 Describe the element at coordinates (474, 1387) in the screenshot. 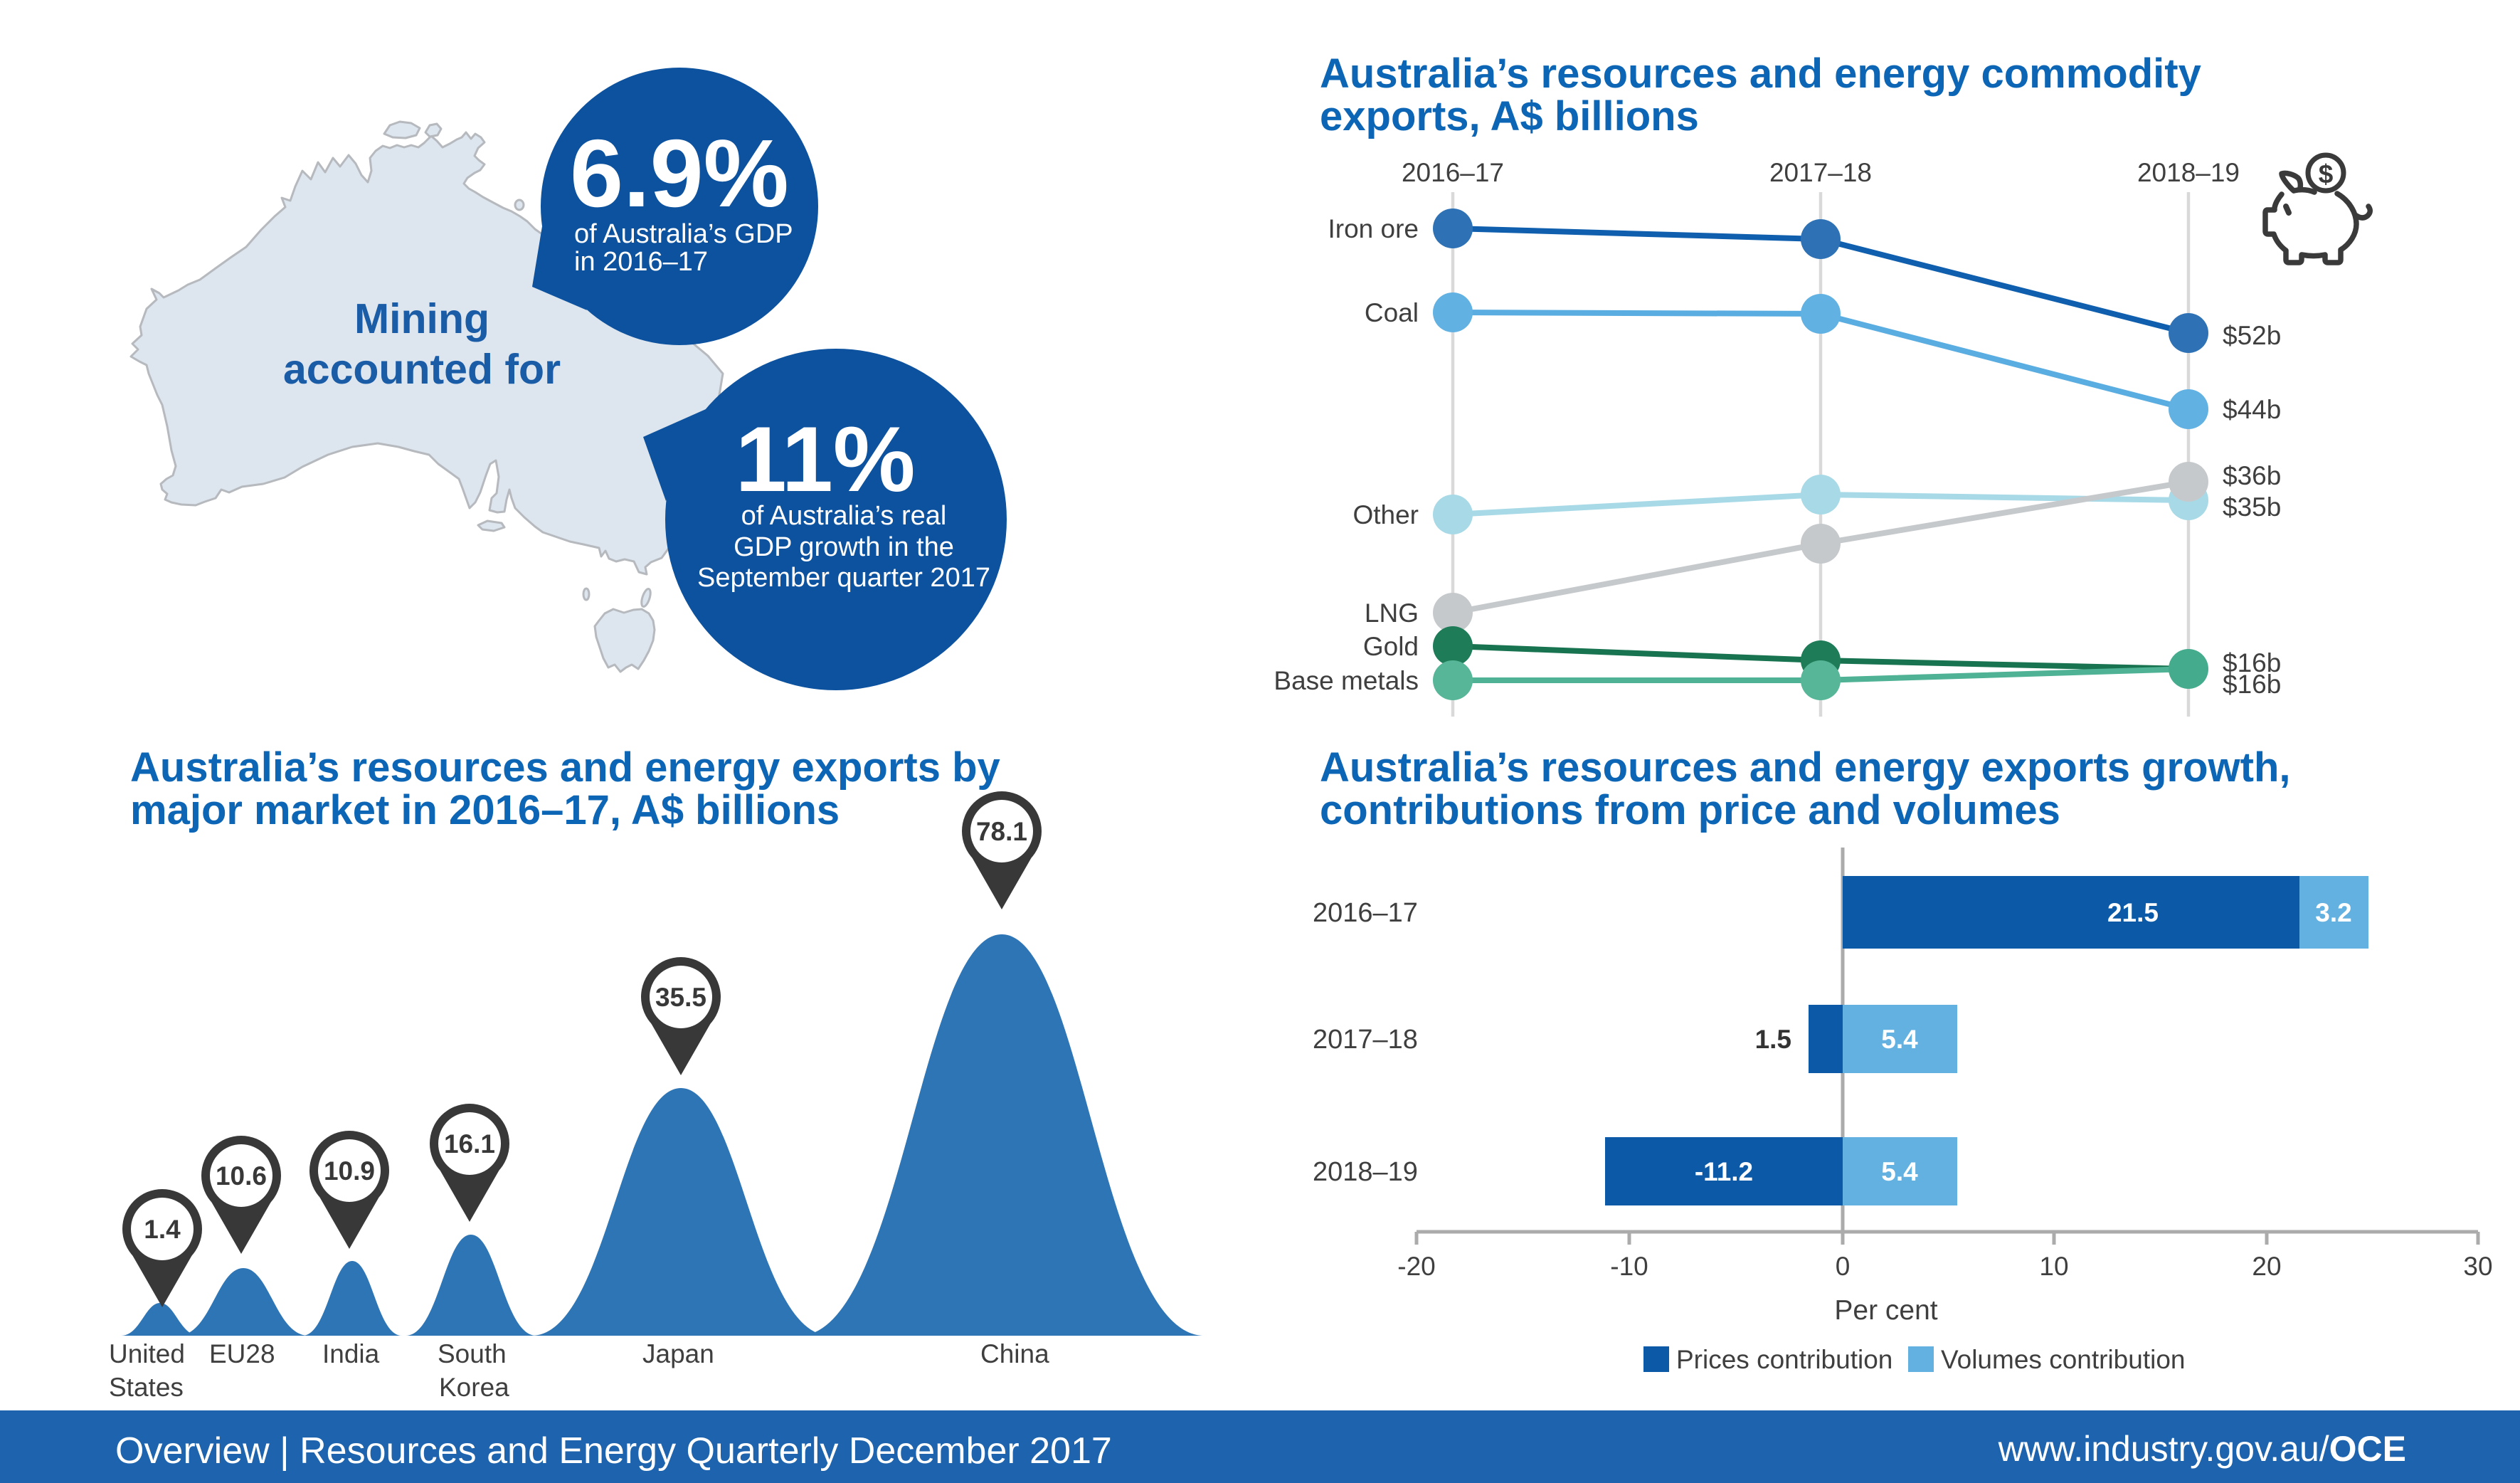

I see `svg-text: Korea` at that location.